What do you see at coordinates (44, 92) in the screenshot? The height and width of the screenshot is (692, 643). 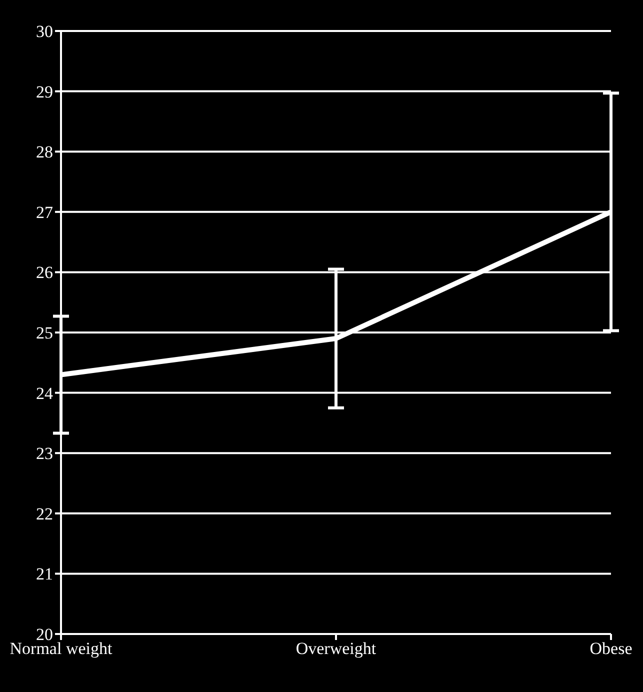 I see `y-tick-label: 29` at bounding box center [44, 92].